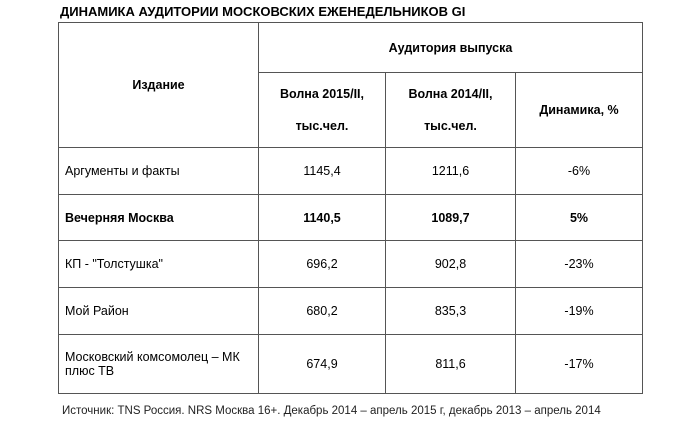 The image size is (700, 433). I want to click on header-cell: Волна 2015/II, тыс.чел., so click(322, 110).